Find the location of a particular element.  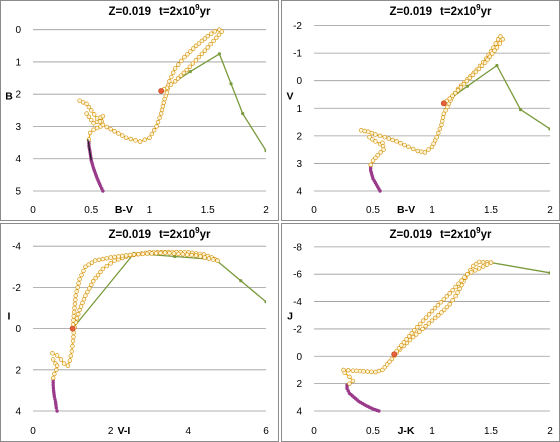

y-tick-label: -2 is located at coordinates (297, 329).